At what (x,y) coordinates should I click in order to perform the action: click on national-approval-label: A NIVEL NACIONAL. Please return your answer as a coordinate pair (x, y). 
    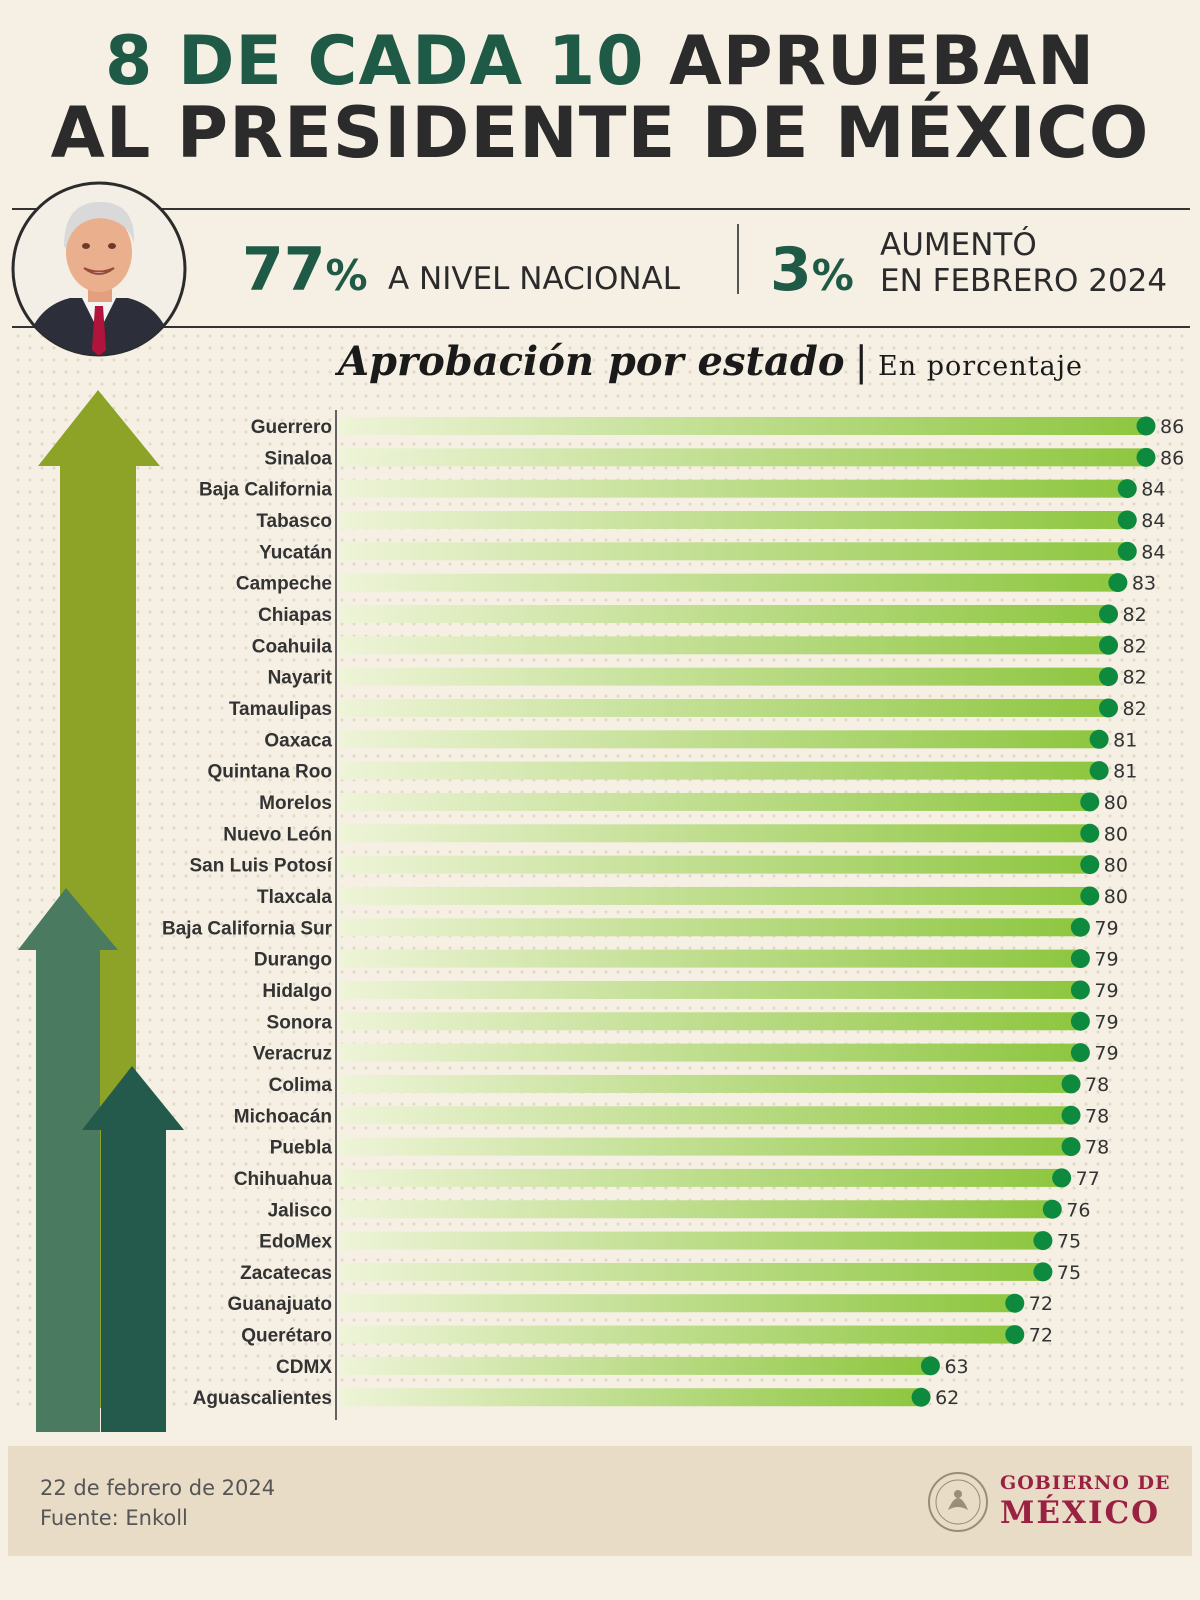
    Looking at the image, I should click on (534, 279).